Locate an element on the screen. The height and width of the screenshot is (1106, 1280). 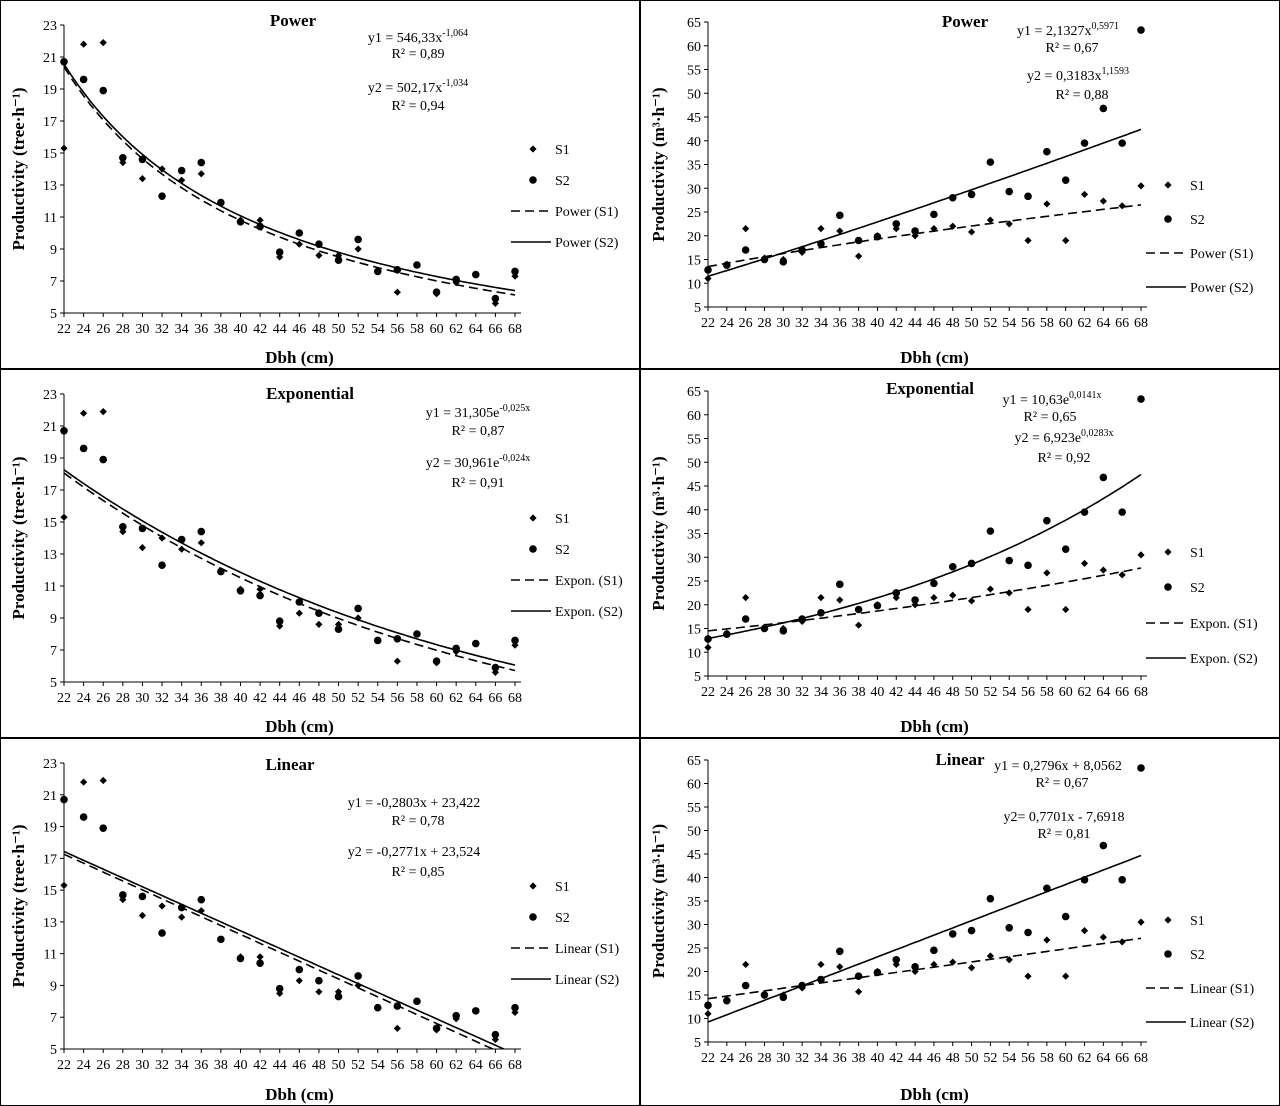
legend: S1 S2 Expon. (S1) Expon. (S2) is located at coordinates (567, 566).